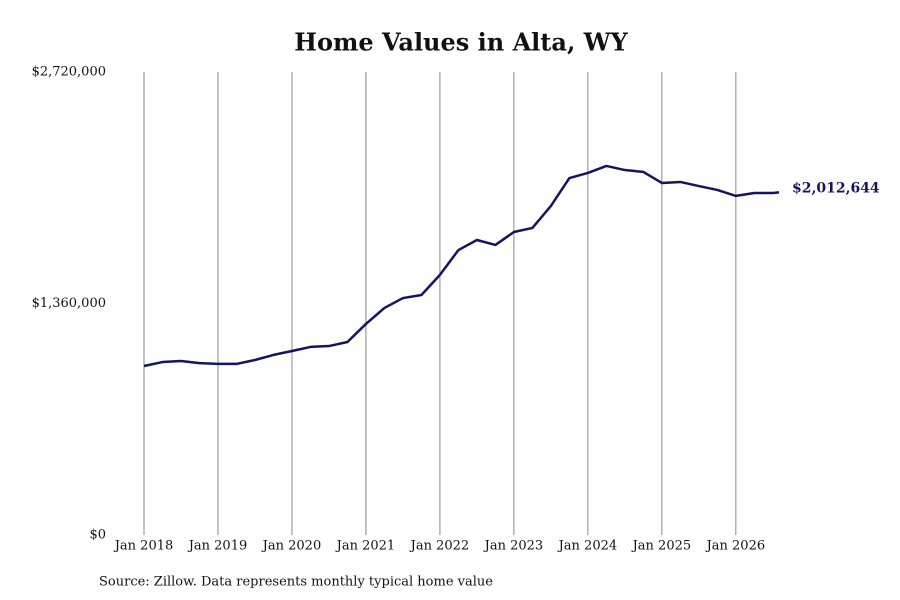  Describe the element at coordinates (365, 546) in the screenshot. I see `x-tick-label: Jan 2021` at that location.